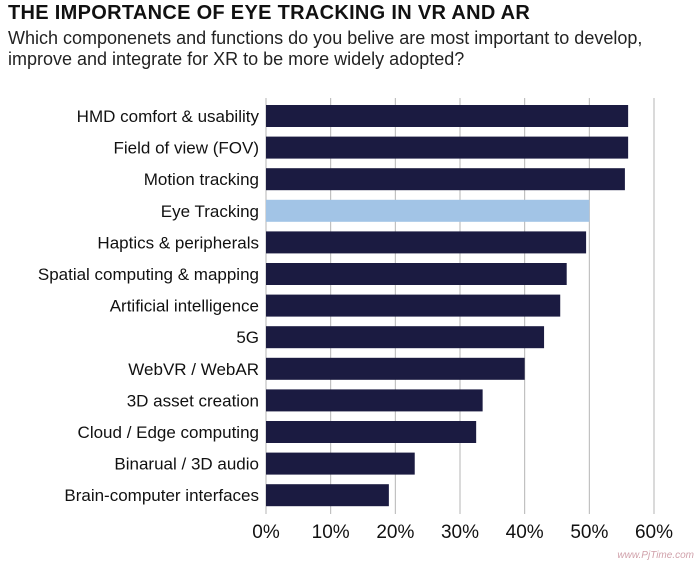 The width and height of the screenshot is (700, 565). Describe the element at coordinates (525, 532) in the screenshot. I see `x-tick-label: 40%` at that location.